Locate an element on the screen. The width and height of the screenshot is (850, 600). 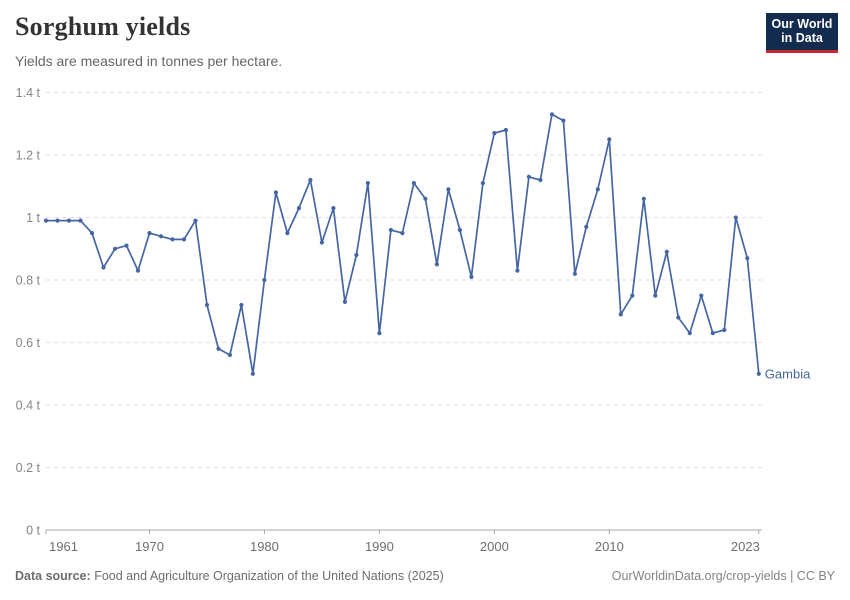
y-tick-label: 0 t is located at coordinates (33, 531).